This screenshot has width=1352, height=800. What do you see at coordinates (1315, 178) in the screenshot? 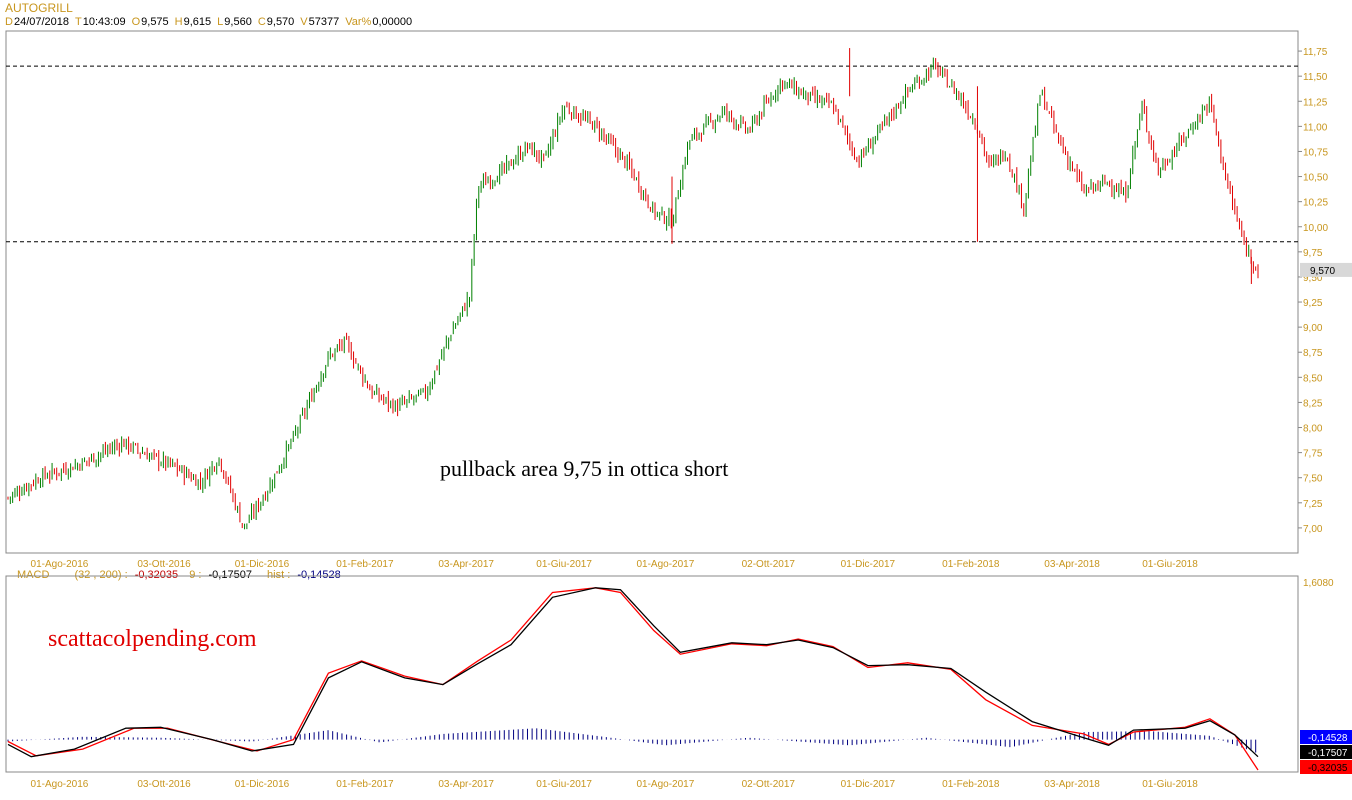
I see `y-tick-label: 10,50` at bounding box center [1315, 178].